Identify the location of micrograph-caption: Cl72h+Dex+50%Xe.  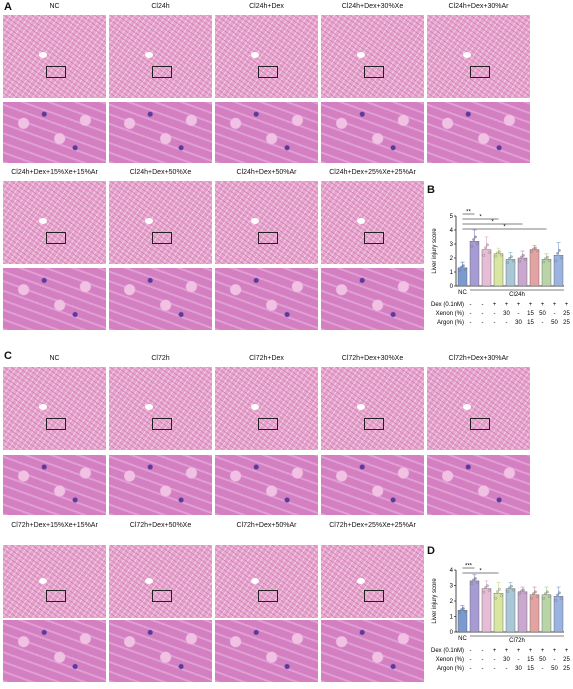
(160, 525).